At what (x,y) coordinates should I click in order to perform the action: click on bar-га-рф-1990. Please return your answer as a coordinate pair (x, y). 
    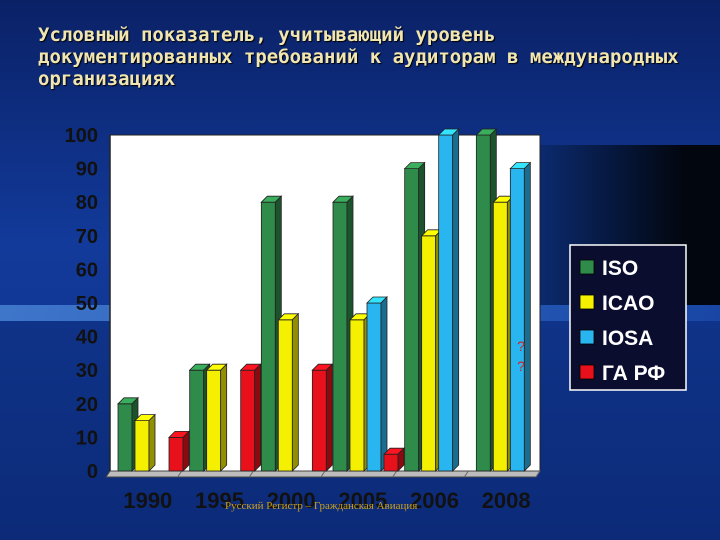
    Looking at the image, I should click on (179, 451).